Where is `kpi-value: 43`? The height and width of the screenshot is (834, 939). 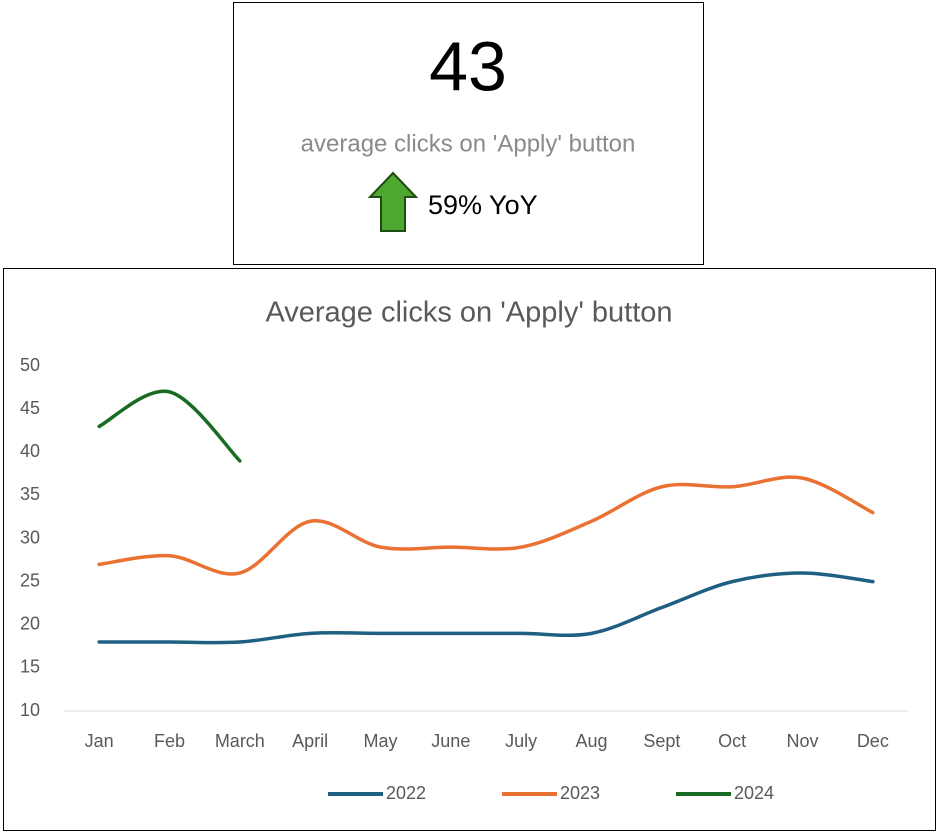 kpi-value: 43 is located at coordinates (468, 66).